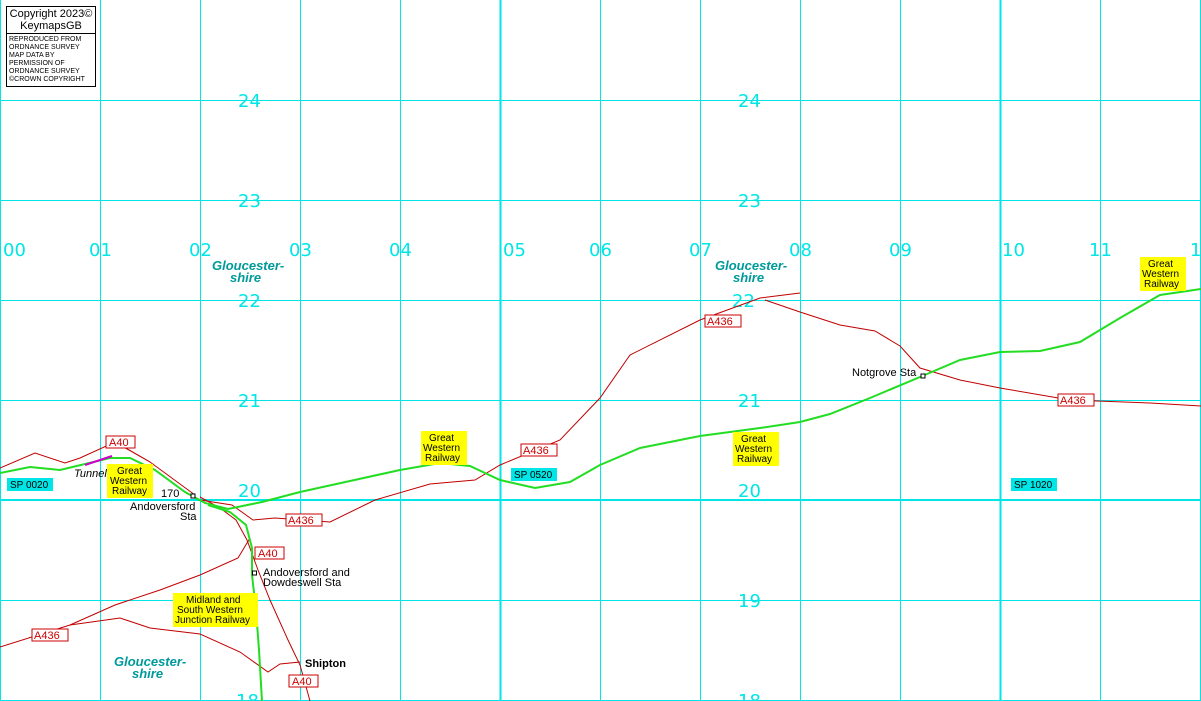 Image resolution: width=1201 pixels, height=701 pixels. What do you see at coordinates (51, 14) in the screenshot?
I see `copyright-line: Copyright 2023©` at bounding box center [51, 14].